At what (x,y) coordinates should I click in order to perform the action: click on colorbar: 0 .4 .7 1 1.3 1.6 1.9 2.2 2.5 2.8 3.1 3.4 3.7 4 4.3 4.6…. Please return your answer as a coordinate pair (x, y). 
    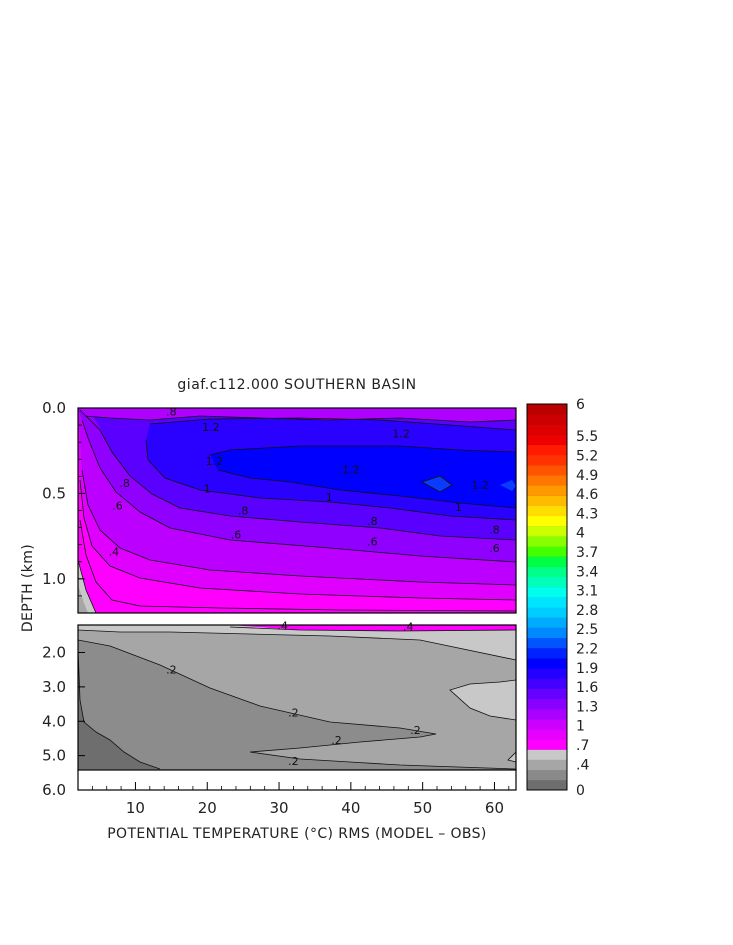
    Looking at the image, I should click on (562, 598).